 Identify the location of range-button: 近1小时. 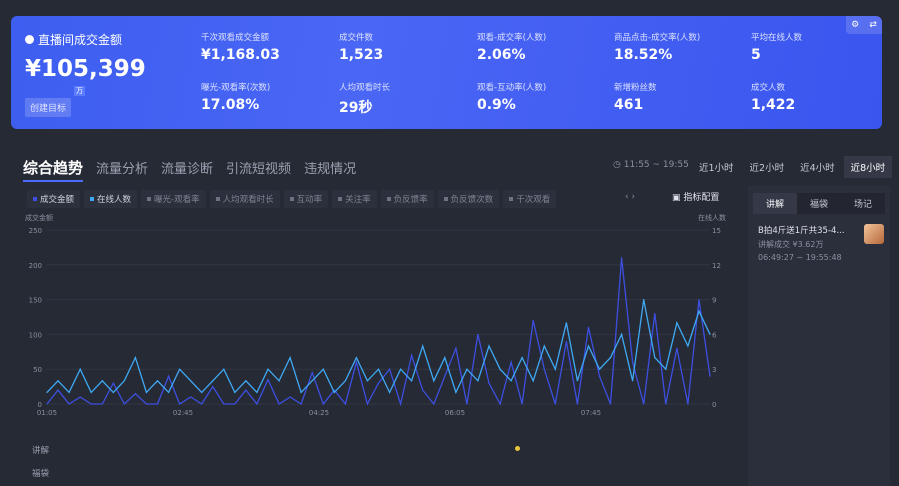
(716, 168).